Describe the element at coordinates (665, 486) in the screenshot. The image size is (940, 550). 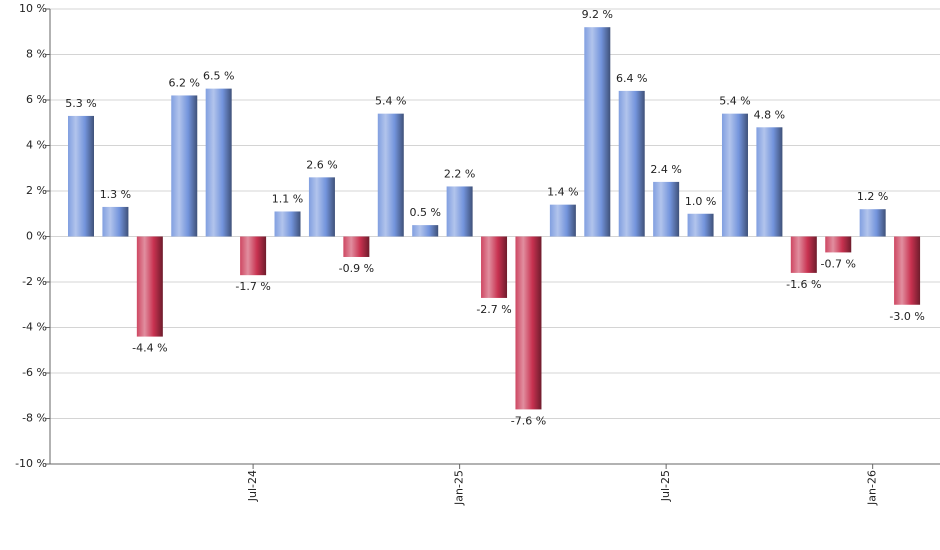
I see `x-tick-label: Jul-25` at that location.